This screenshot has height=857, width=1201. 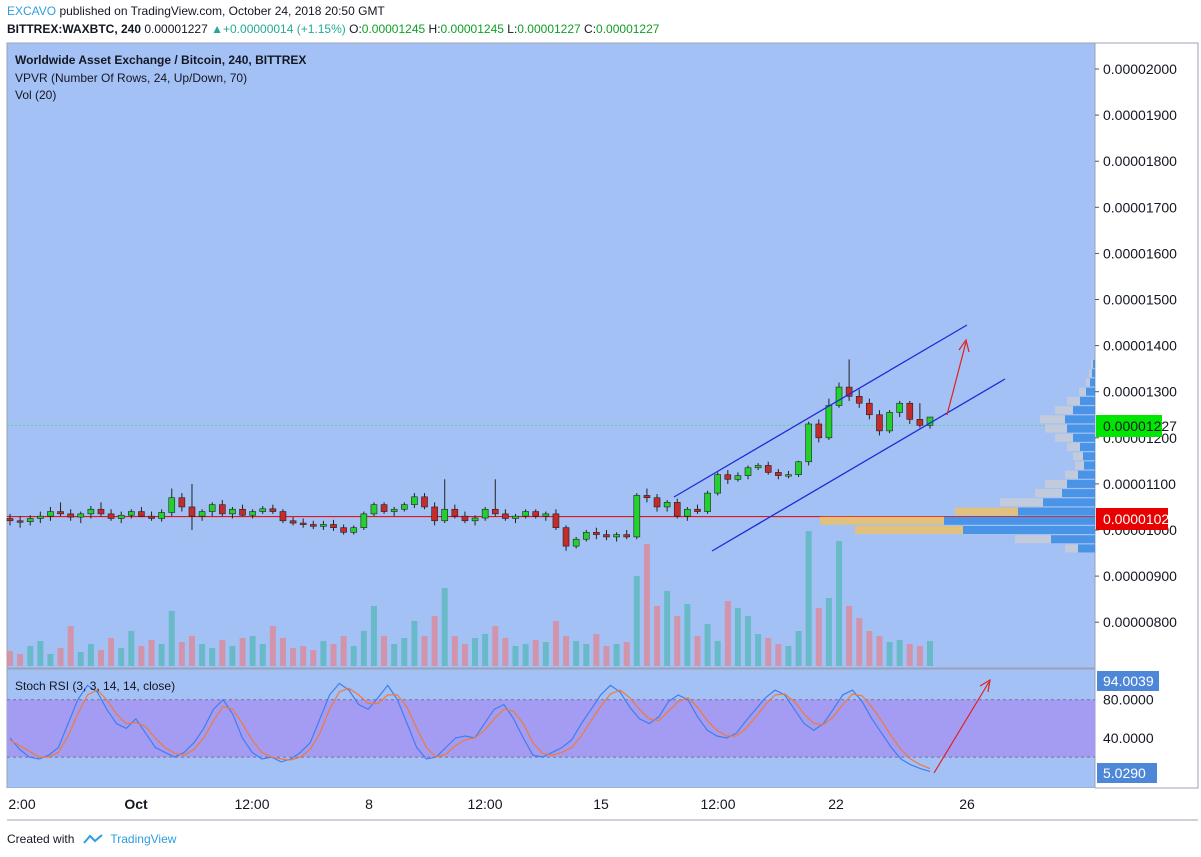 What do you see at coordinates (32, 11) in the screenshot?
I see `author-link: EXCAVO` at bounding box center [32, 11].